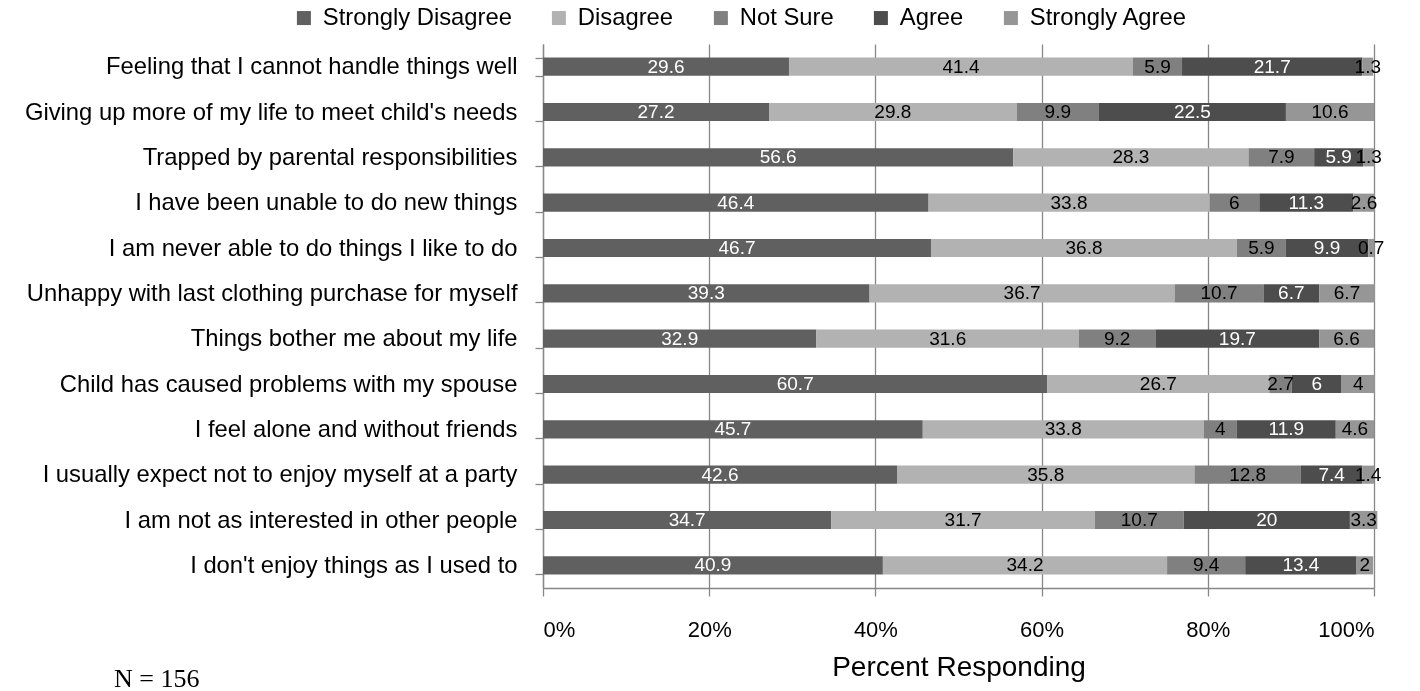  Describe the element at coordinates (321, 519) in the screenshot. I see `y-tick-label: I am not as interested in other people` at that location.